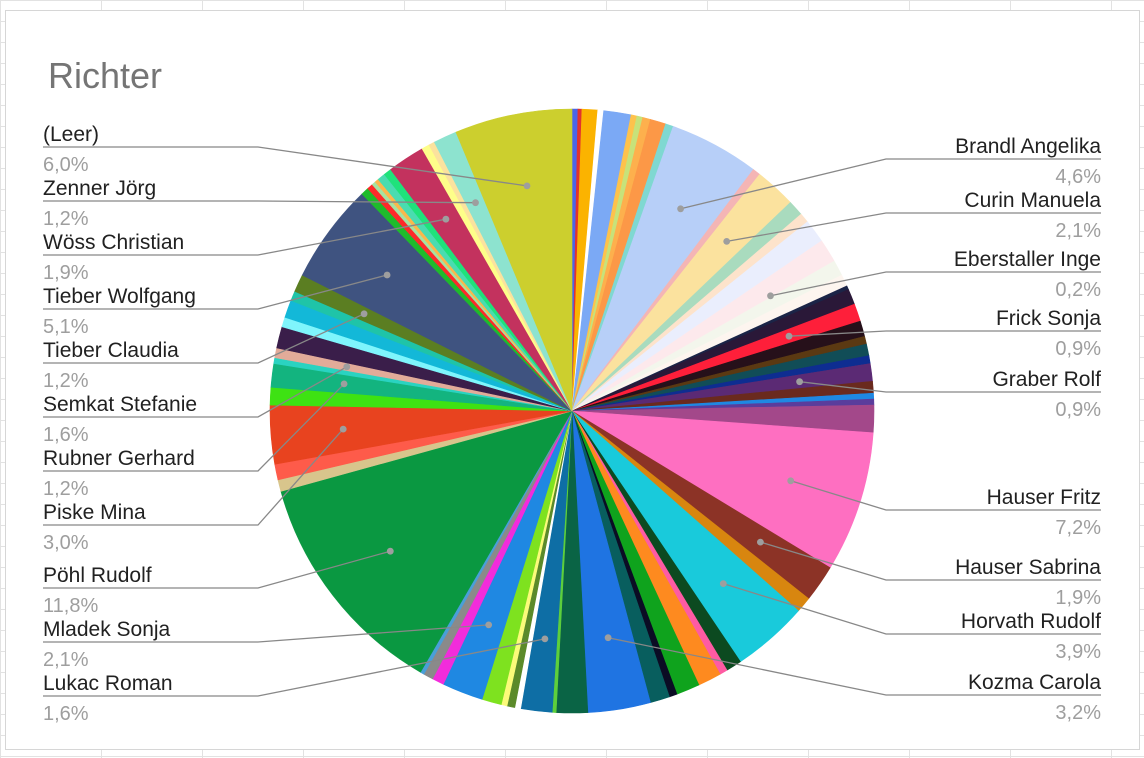 This screenshot has width=1144, height=758. What do you see at coordinates (1032, 200) in the screenshot?
I see `slice-name-label: Curin Manuela` at bounding box center [1032, 200].